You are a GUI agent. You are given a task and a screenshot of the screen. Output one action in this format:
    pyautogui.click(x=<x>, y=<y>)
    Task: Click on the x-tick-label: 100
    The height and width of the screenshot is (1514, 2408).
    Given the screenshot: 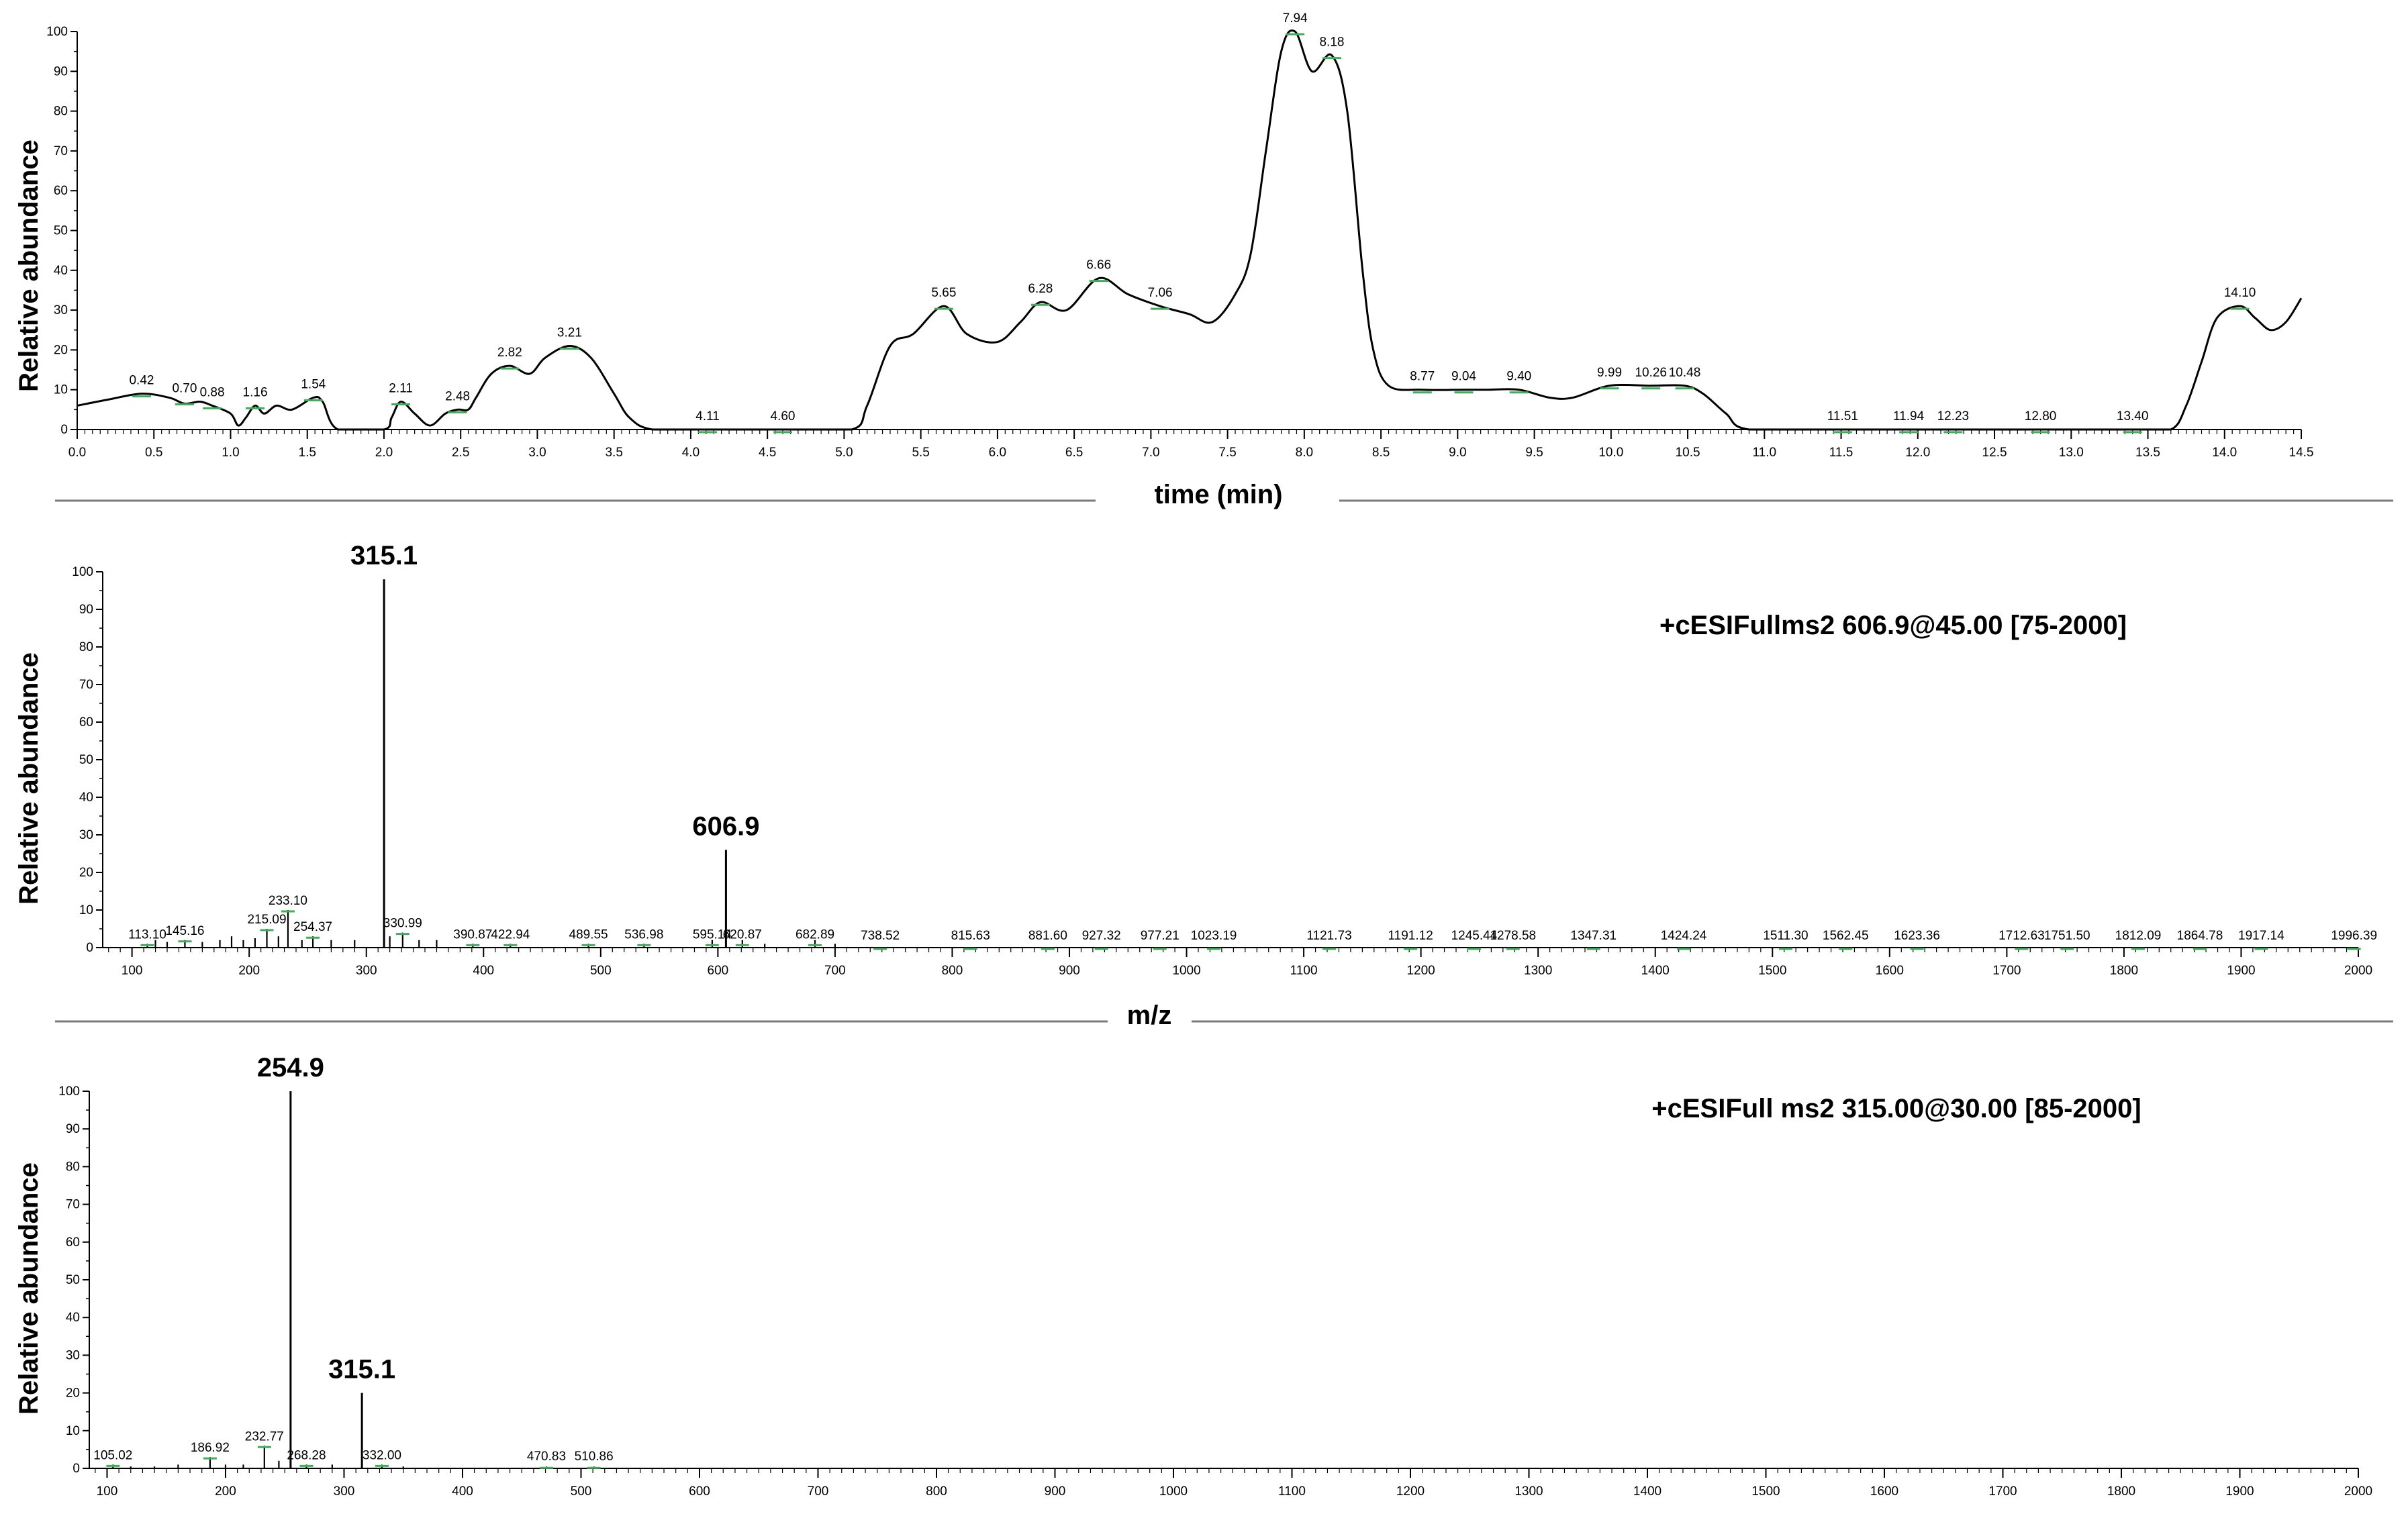 What is the action you would take?
    pyautogui.click(x=107, y=1491)
    